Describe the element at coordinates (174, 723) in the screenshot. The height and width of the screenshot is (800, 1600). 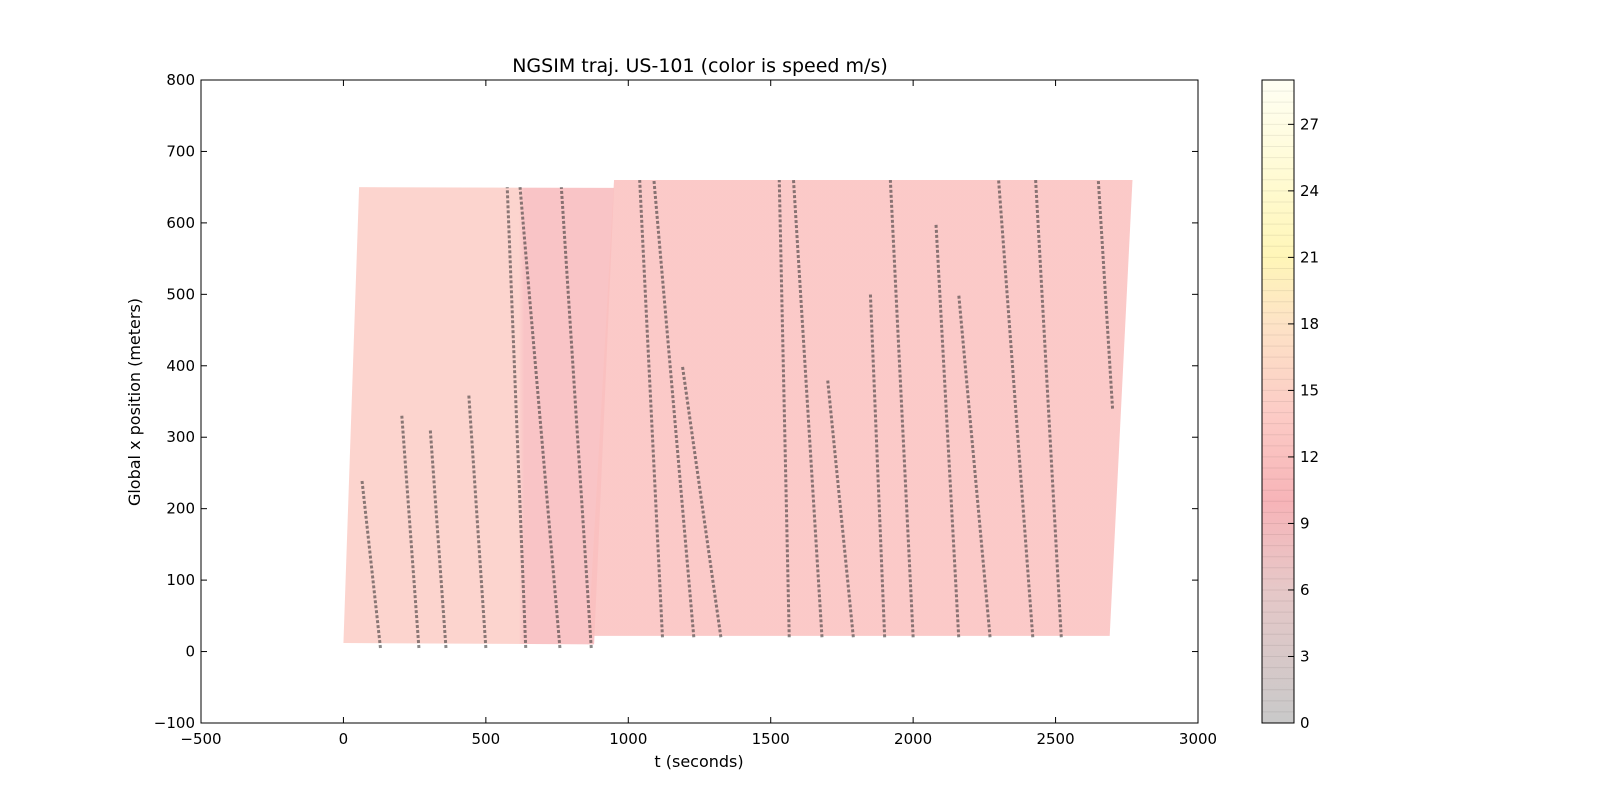
I see `y-tick-label: −100` at that location.